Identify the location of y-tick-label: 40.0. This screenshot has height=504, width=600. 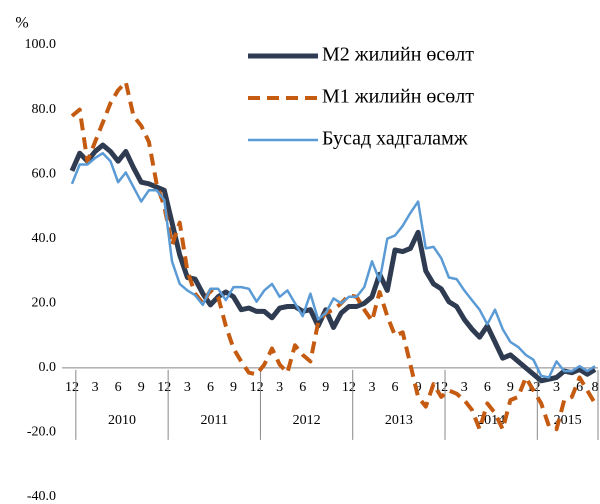
(44, 238).